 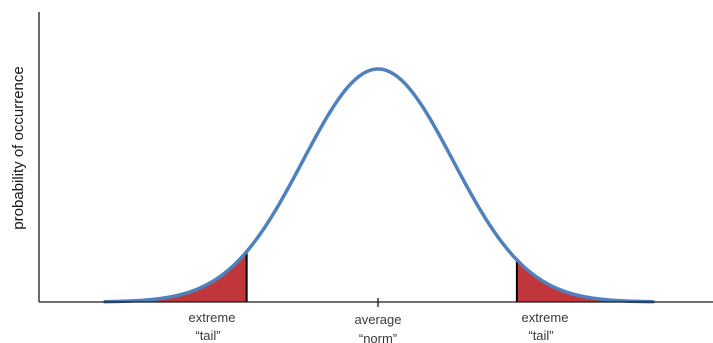 What do you see at coordinates (540, 335) in the screenshot?
I see `right-tail-label-line2: “tail”` at bounding box center [540, 335].